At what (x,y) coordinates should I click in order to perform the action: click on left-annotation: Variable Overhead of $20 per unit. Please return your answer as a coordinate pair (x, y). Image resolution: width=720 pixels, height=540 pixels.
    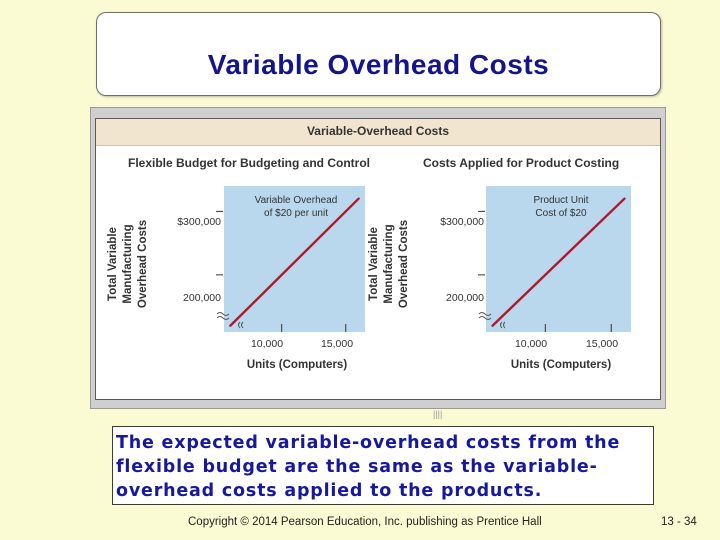
    Looking at the image, I should click on (296, 207).